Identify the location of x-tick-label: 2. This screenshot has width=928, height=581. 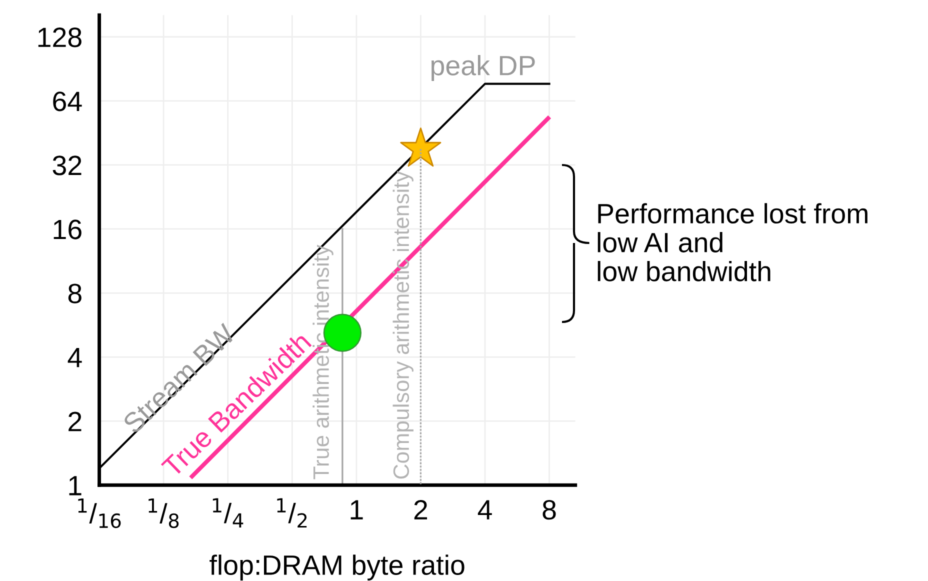
(421, 510).